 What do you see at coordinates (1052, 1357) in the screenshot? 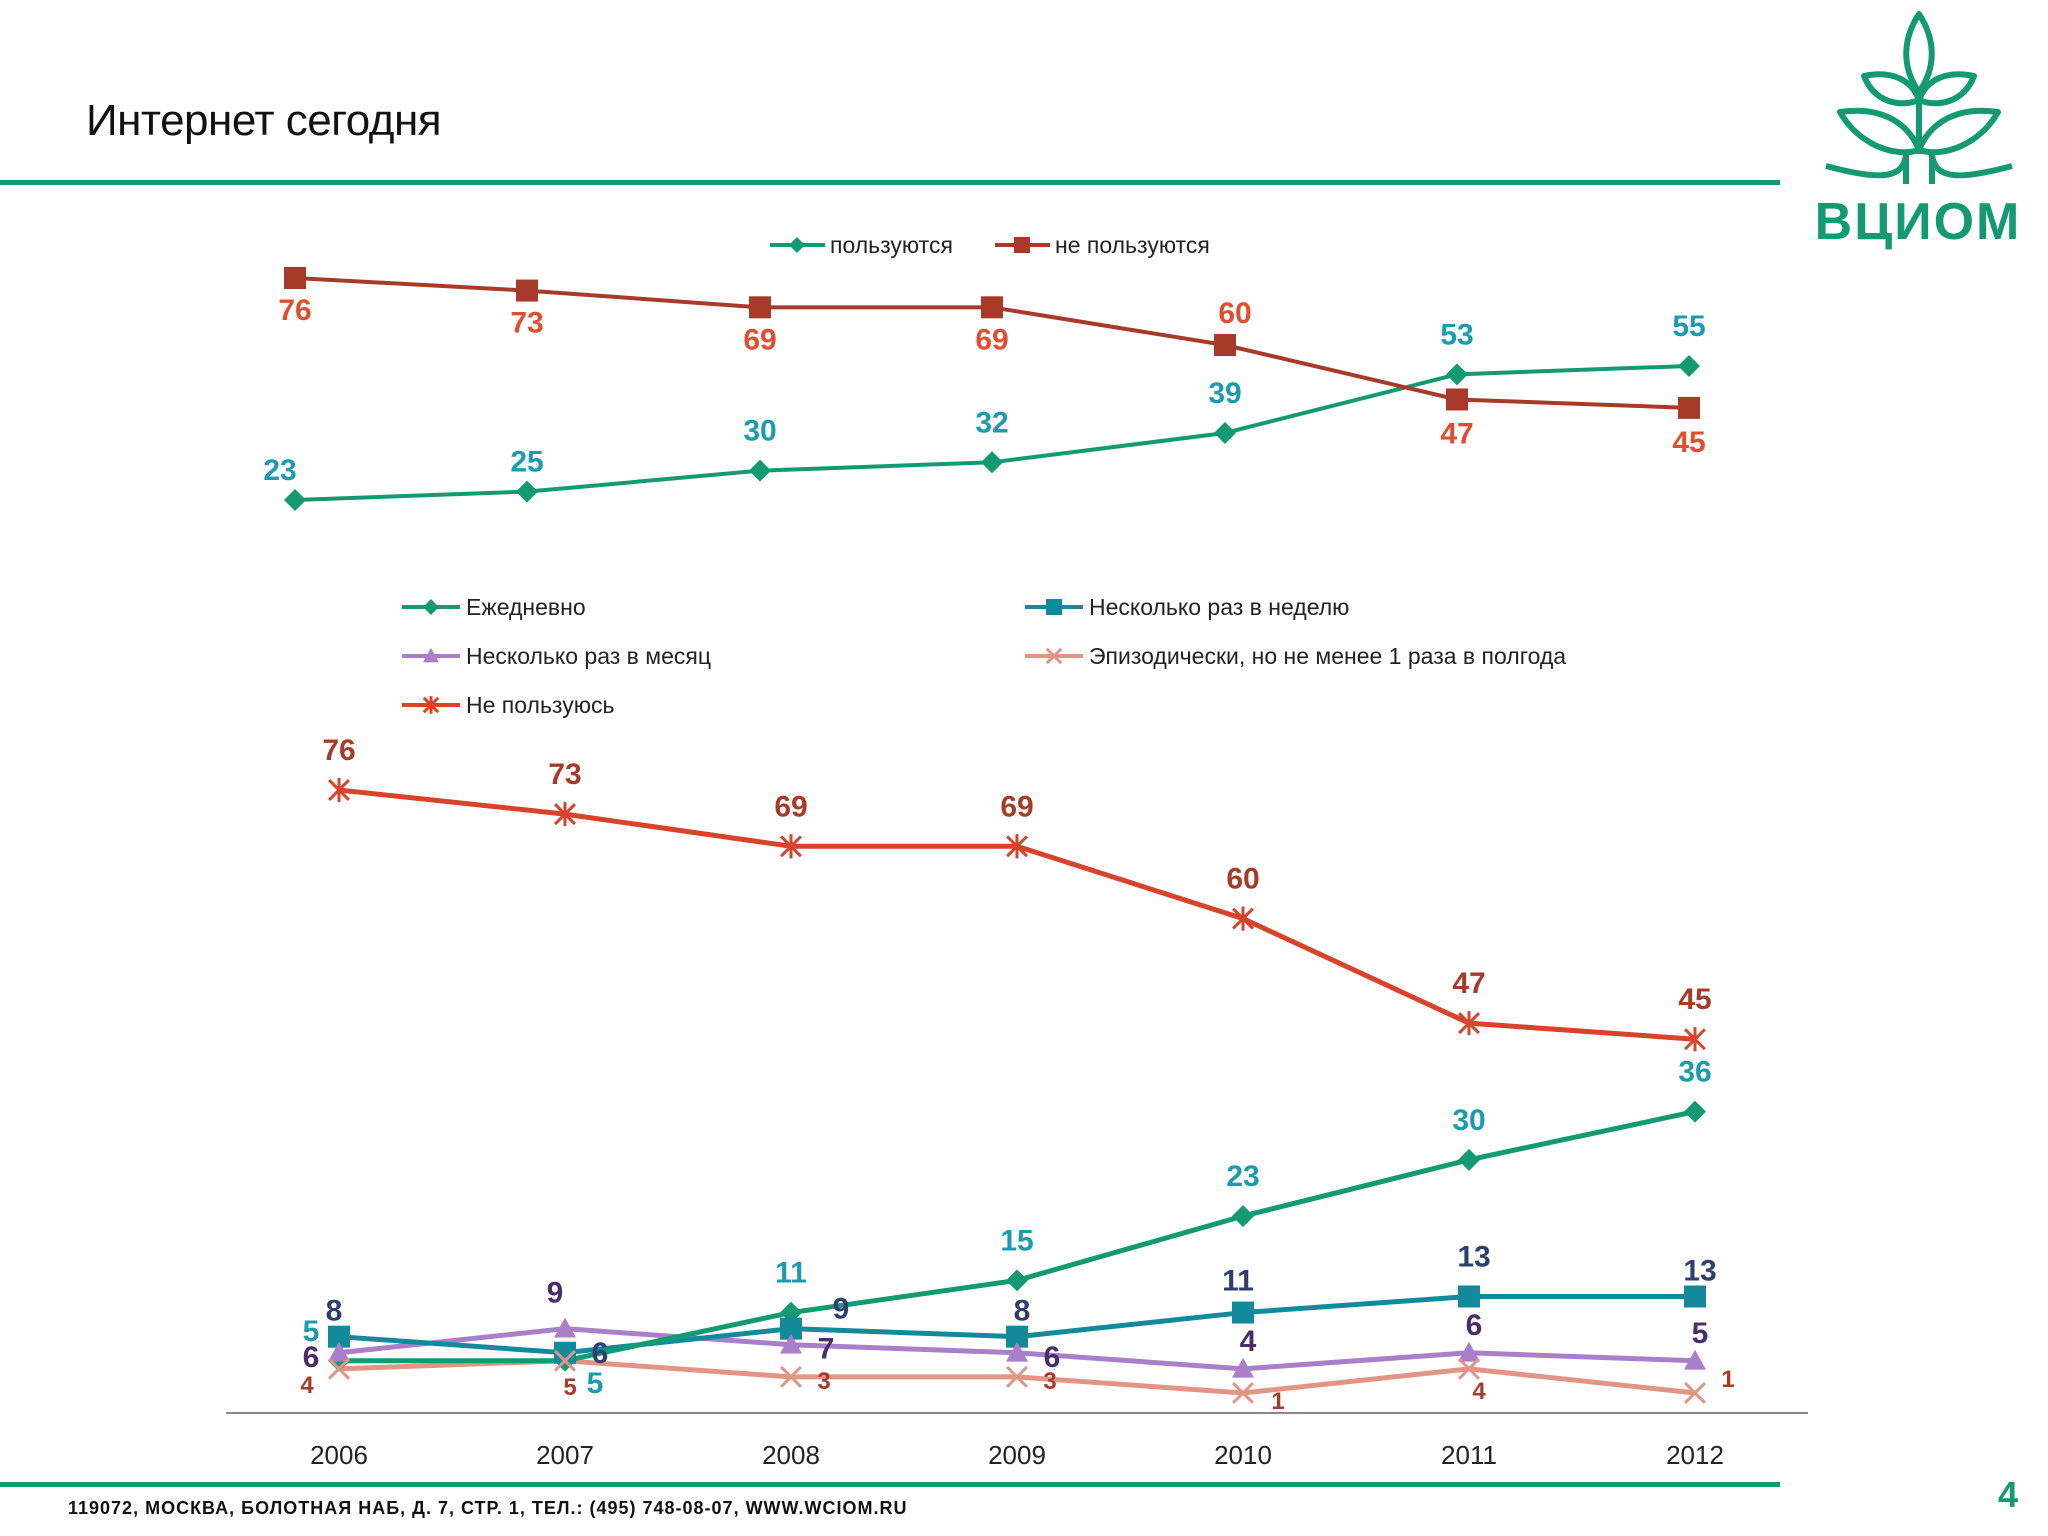
I see `label-несколько-раз-в-месяц-2009: 6` at bounding box center [1052, 1357].